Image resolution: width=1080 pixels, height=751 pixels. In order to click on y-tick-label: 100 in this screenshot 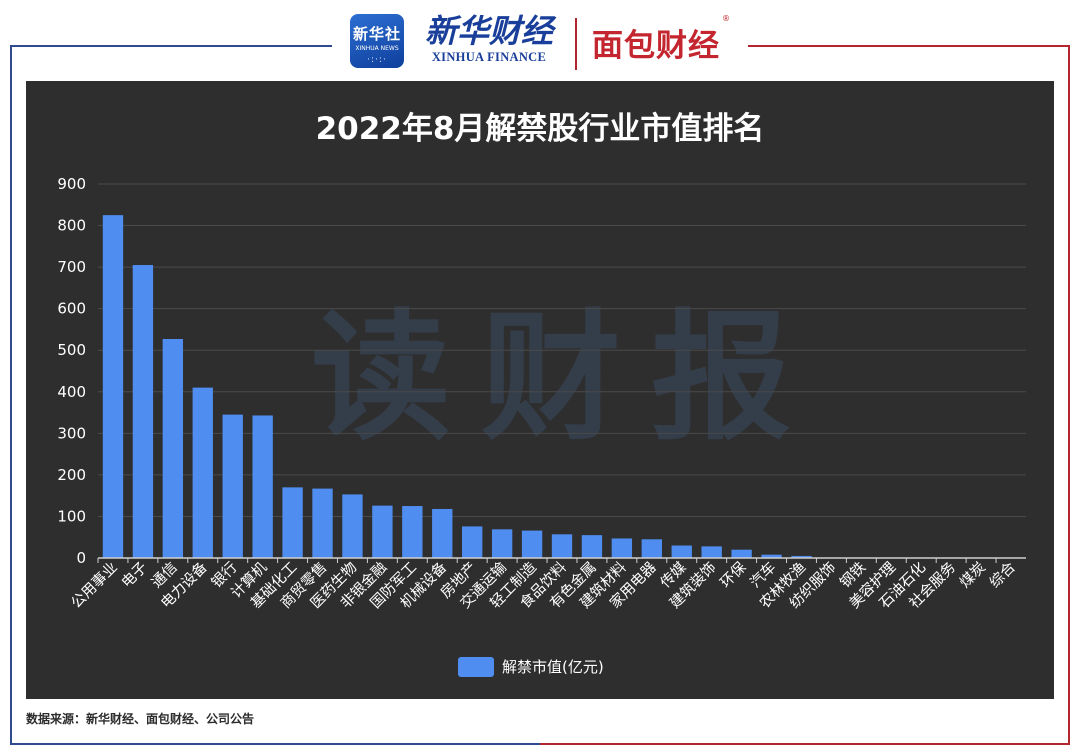, I will do `click(71, 516)`.